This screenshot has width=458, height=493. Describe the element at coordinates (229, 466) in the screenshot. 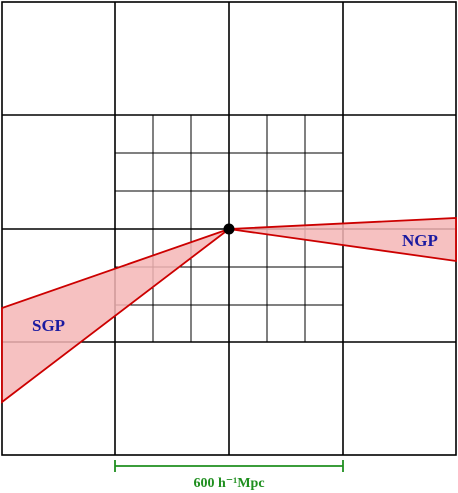

I see `scale-bar` at that location.